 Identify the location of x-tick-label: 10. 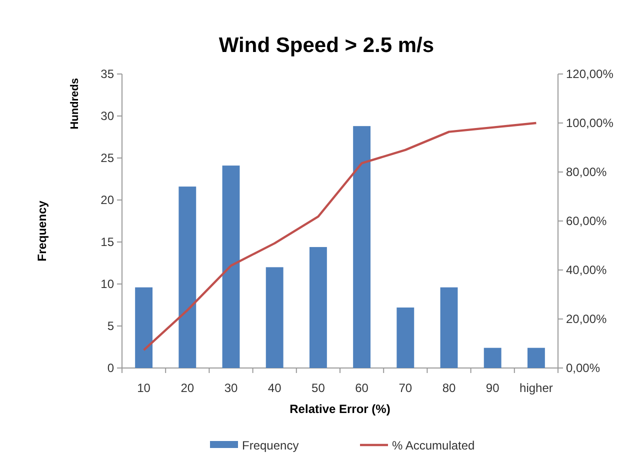
(144, 388).